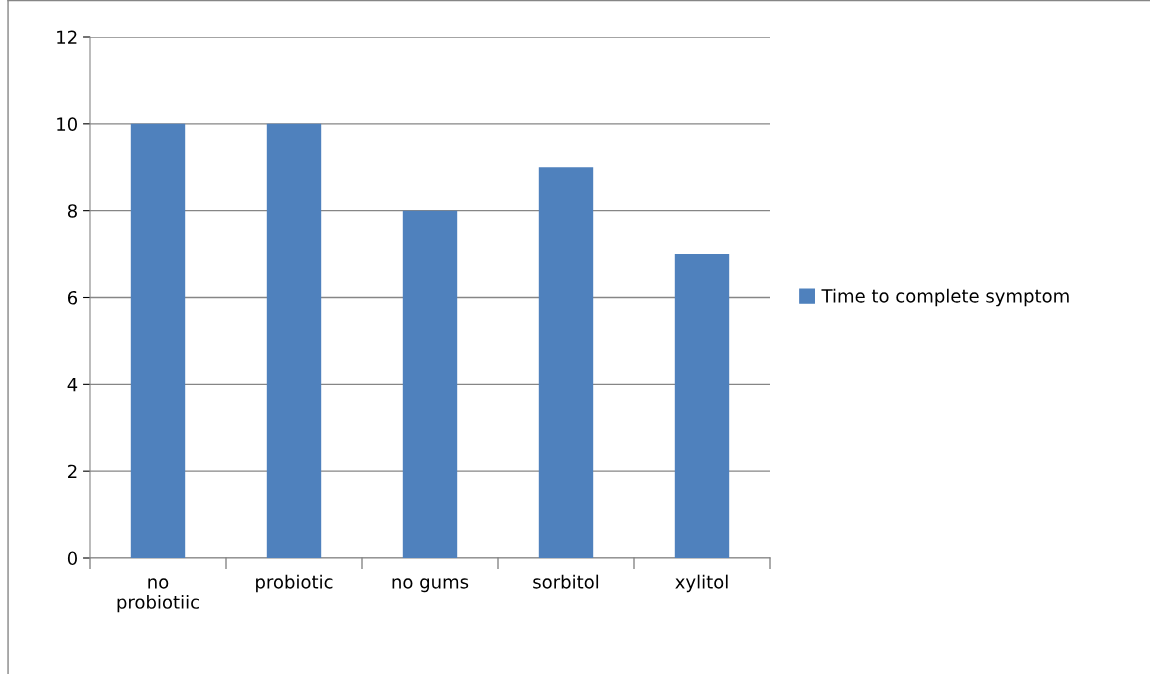  I want to click on y-tick-label: 0, so click(72, 558).